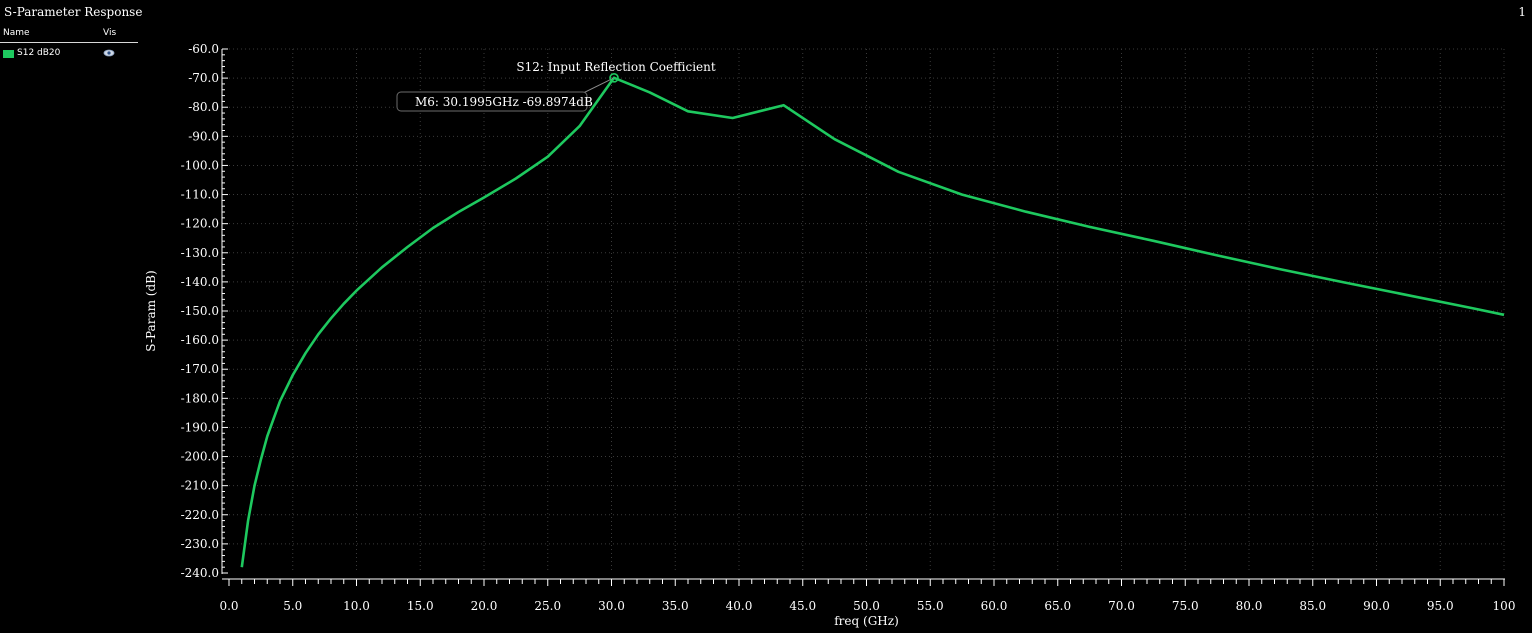 The image size is (1532, 633). What do you see at coordinates (200, 457) in the screenshot?
I see `y-tick-label: -200.0` at bounding box center [200, 457].